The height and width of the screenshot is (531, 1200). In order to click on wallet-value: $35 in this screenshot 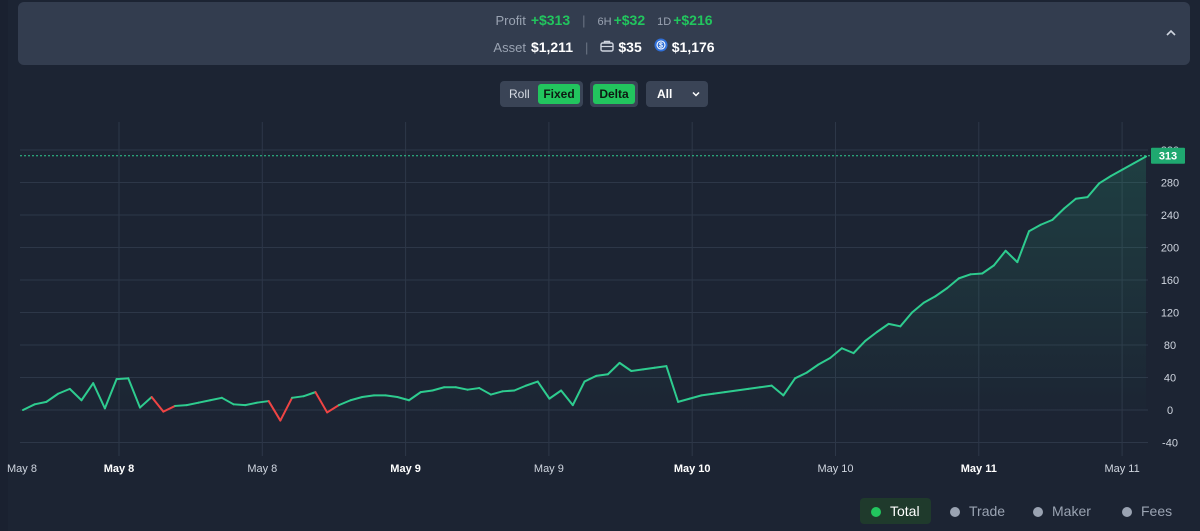, I will do `click(630, 47)`.